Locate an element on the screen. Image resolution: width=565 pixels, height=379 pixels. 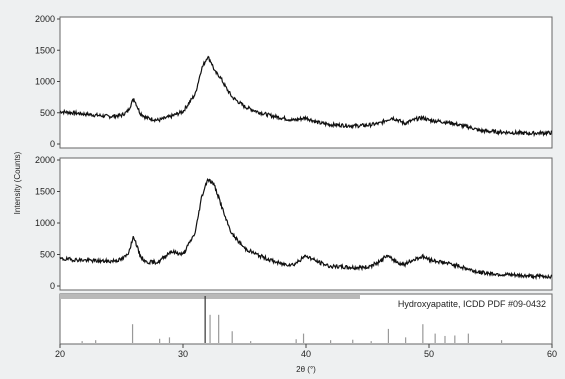
x-tick-label: 60 is located at coordinates (552, 354).